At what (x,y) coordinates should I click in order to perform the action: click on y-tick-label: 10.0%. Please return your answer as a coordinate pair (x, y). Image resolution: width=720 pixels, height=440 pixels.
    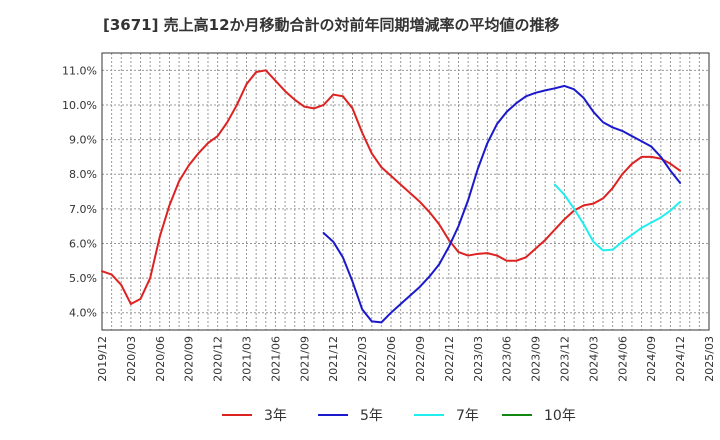
    Looking at the image, I should click on (79, 105).